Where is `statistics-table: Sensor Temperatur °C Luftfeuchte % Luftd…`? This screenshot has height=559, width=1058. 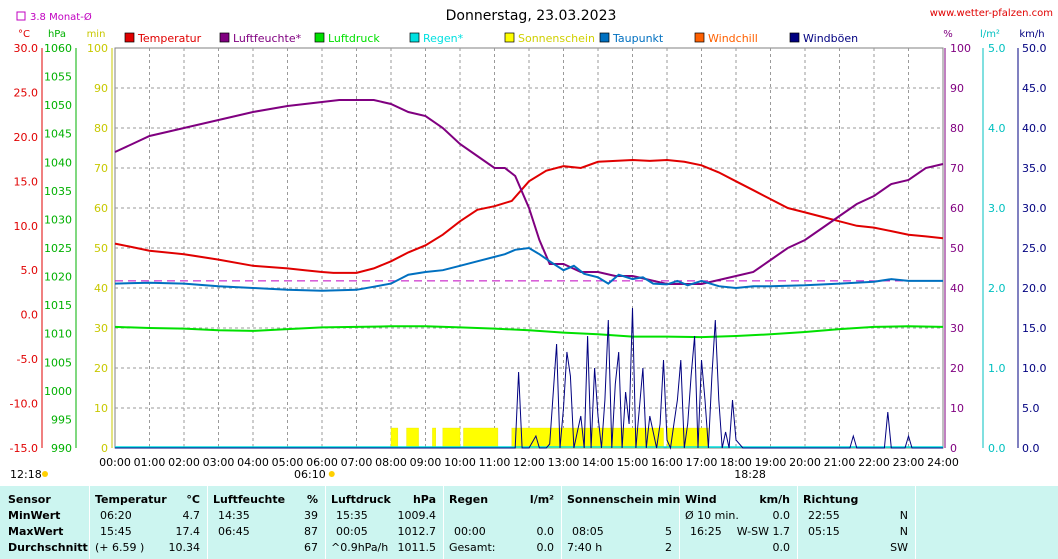 statistics-table: Sensor Temperatur °C Luftfeuchte % Luftd… is located at coordinates (529, 522).